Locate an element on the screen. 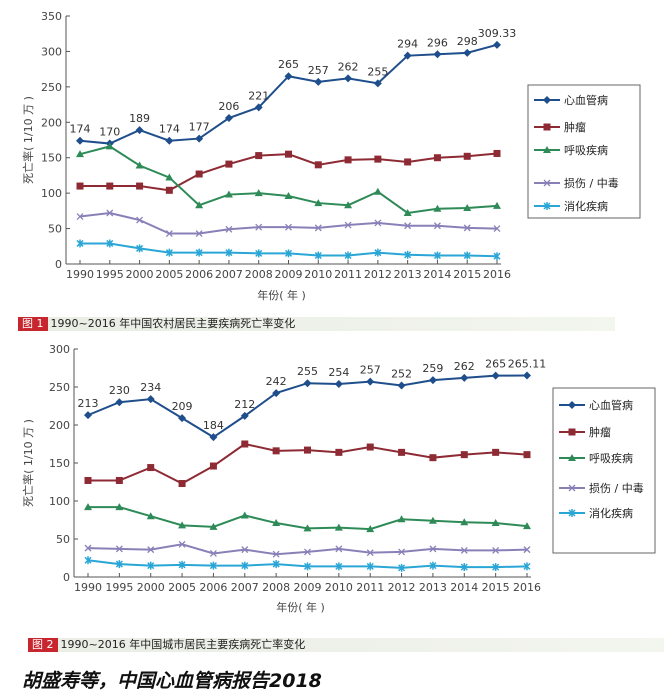  y-tick-label: 200 is located at coordinates (59, 425).